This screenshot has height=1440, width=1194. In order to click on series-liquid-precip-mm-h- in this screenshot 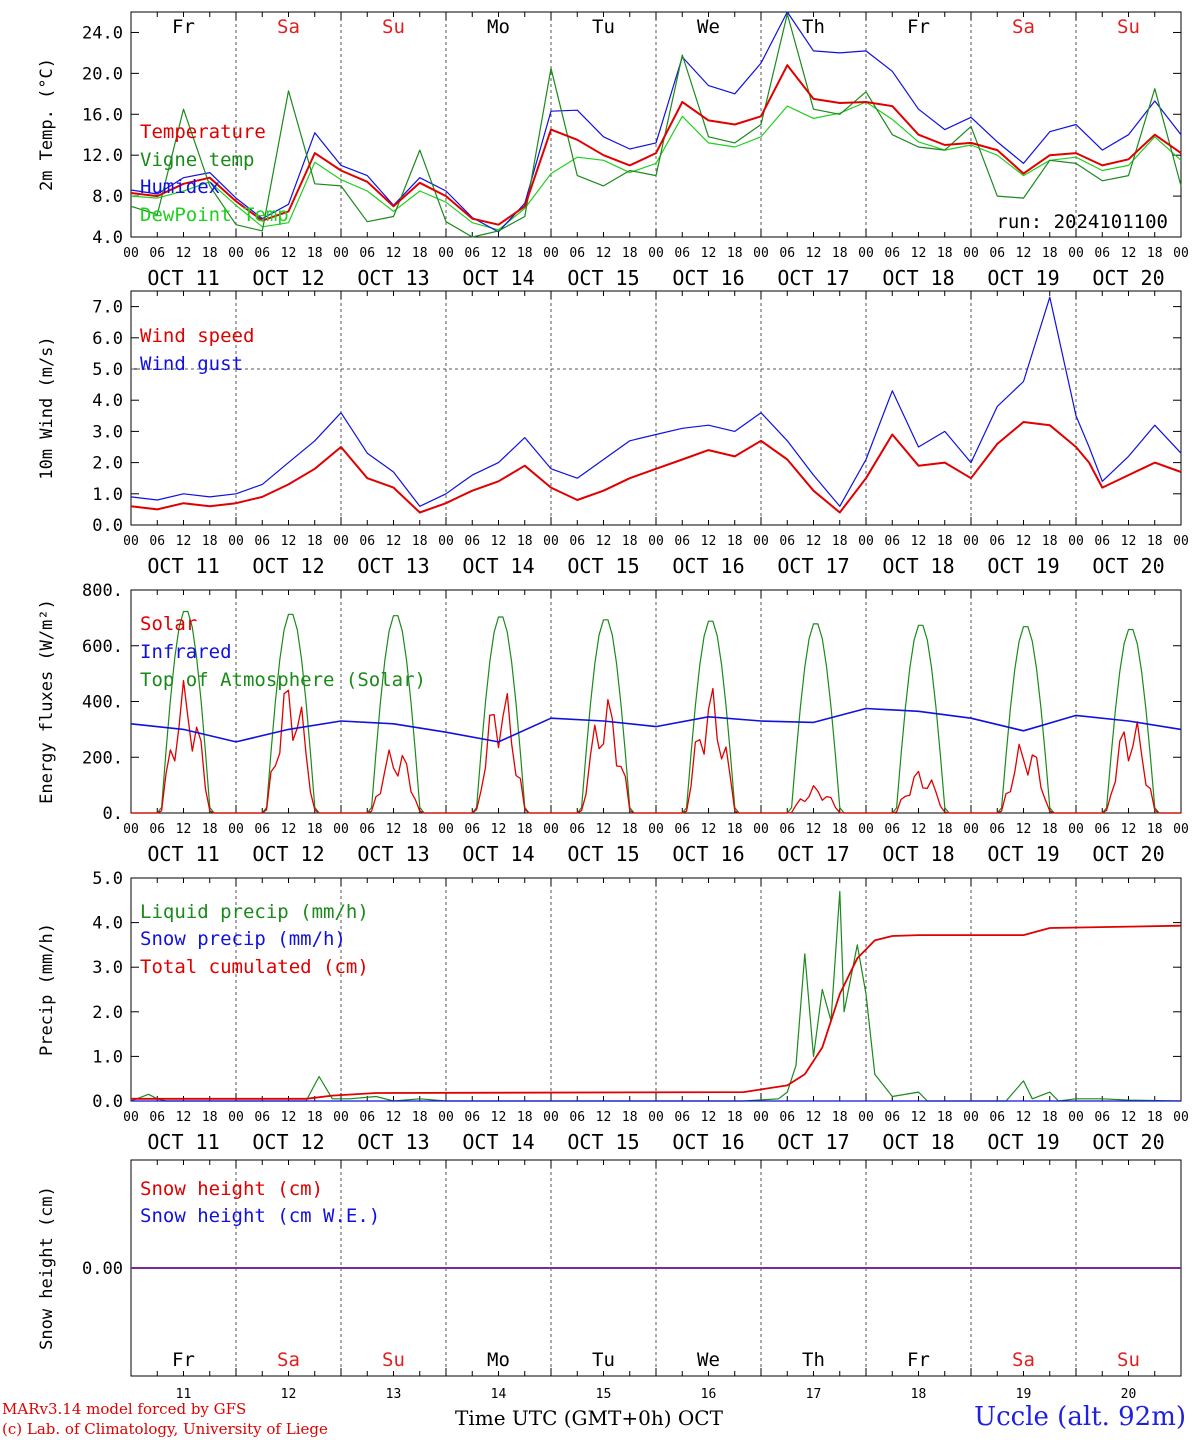, I will do `click(656, 996)`.